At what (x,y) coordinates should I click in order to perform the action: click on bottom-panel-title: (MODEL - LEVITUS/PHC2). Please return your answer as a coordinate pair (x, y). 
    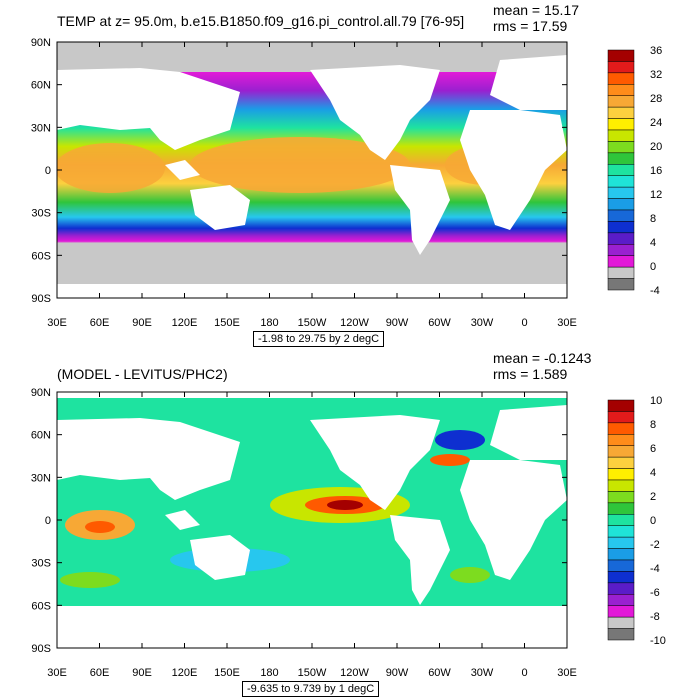
    Looking at the image, I should click on (142, 374).